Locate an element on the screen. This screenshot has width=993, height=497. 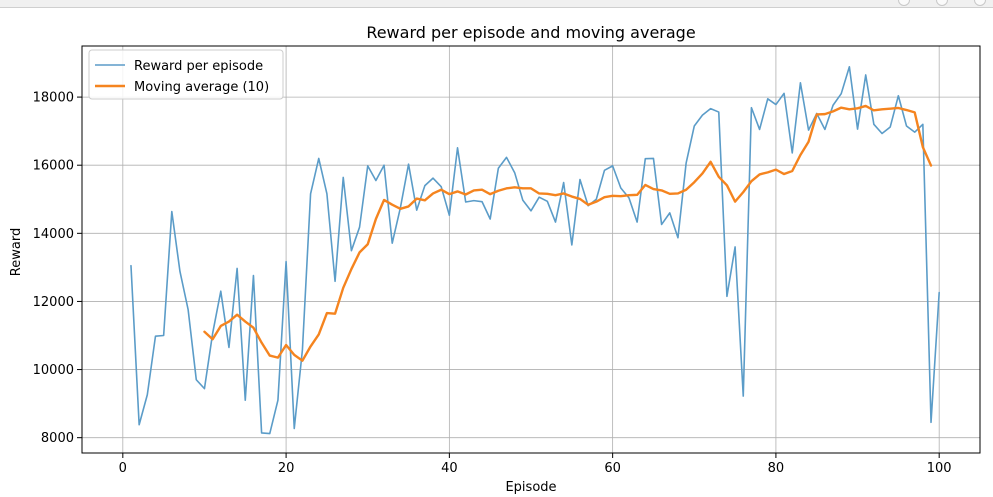
y-axis-label: Reward is located at coordinates (16, 252).